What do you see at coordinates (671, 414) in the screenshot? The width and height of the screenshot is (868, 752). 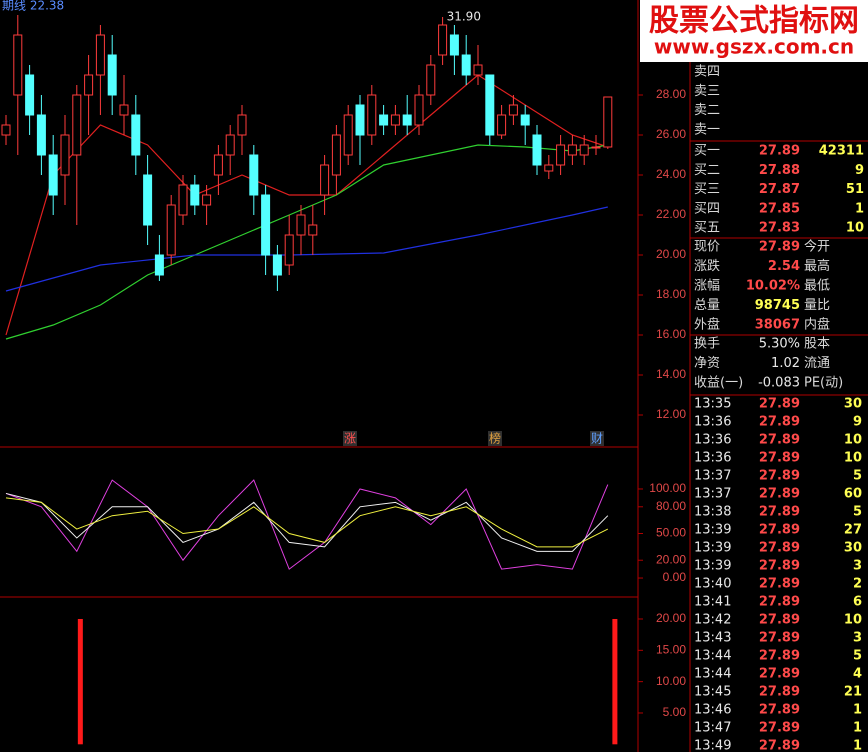 I see `y-tick-label: 12.00` at bounding box center [671, 414].